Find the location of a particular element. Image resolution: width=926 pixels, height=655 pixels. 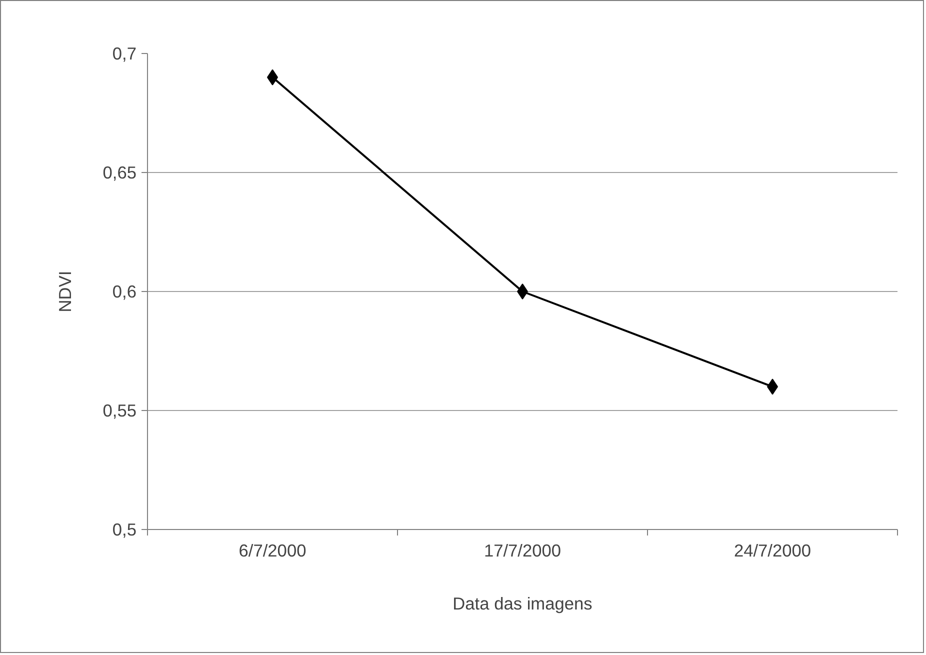

y-tick-label: 0,55 is located at coordinates (119, 410).